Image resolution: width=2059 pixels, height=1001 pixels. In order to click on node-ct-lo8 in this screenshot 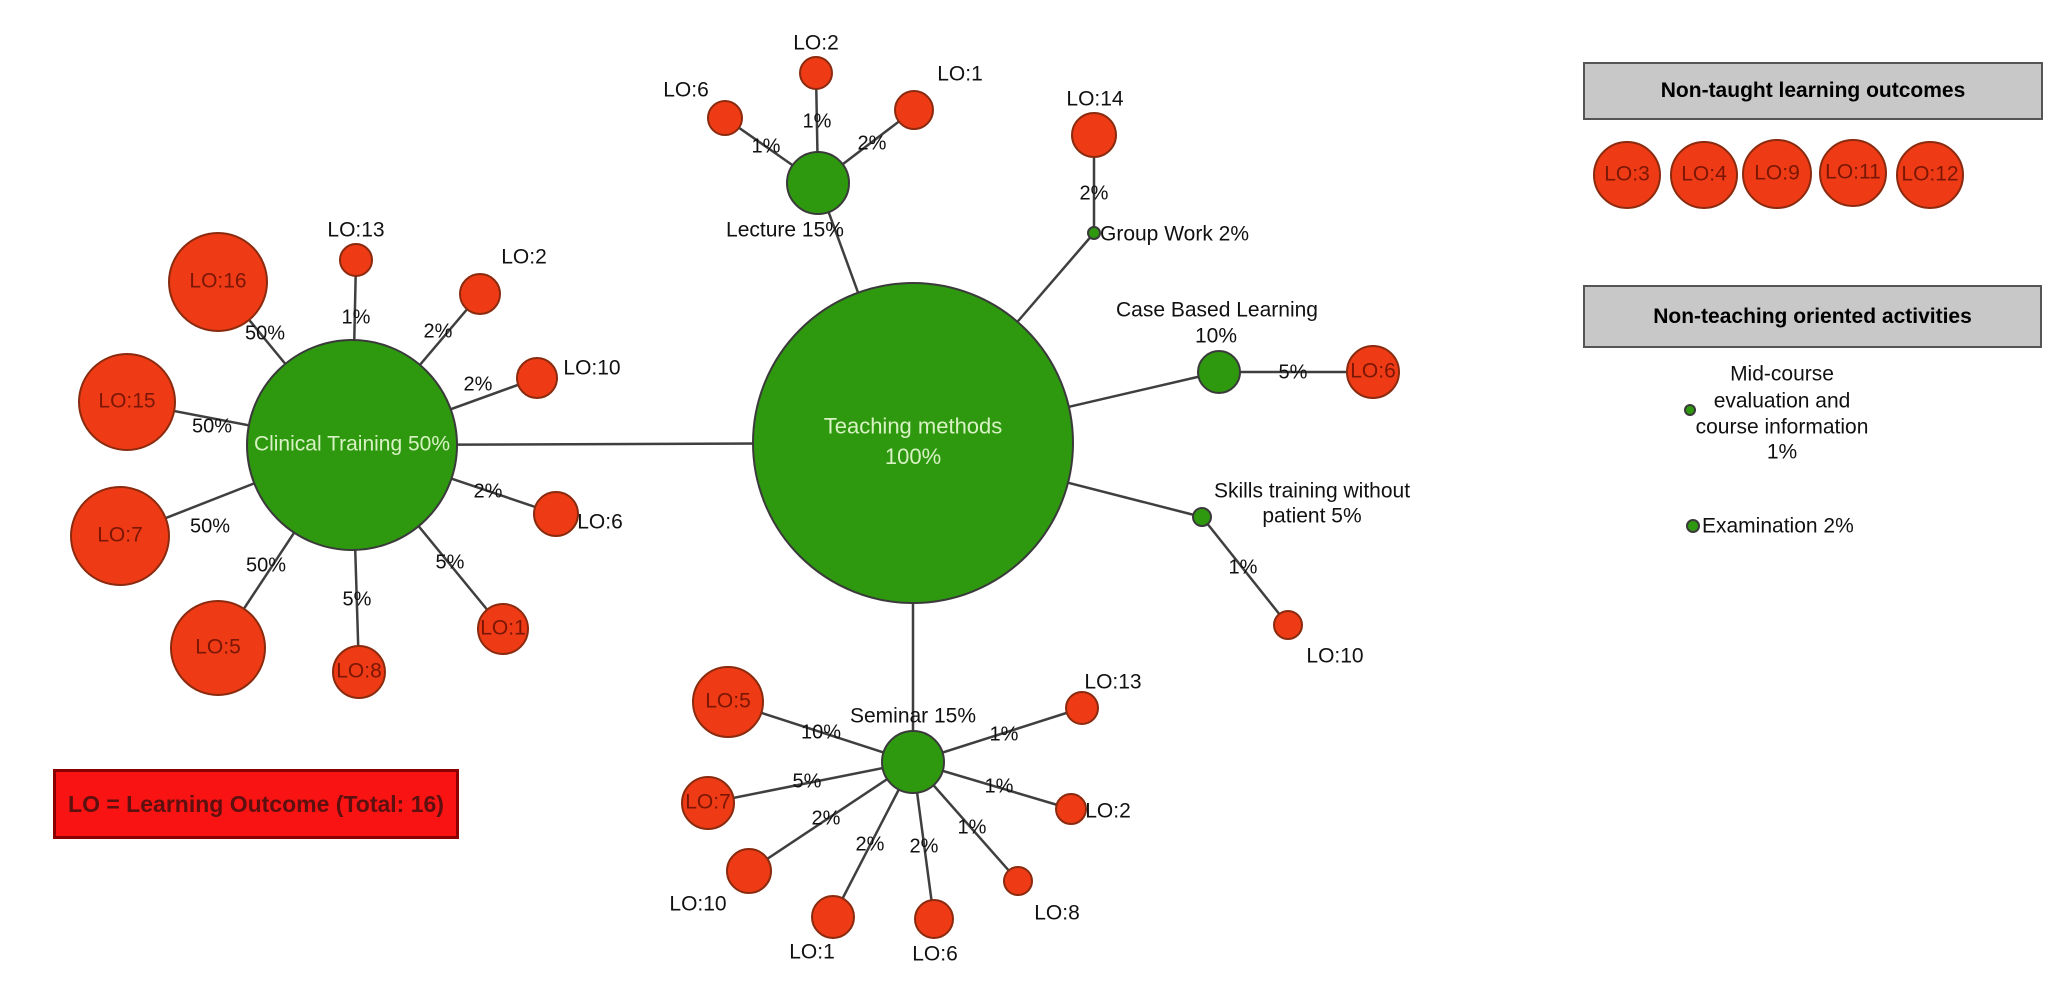, I will do `click(359, 672)`.